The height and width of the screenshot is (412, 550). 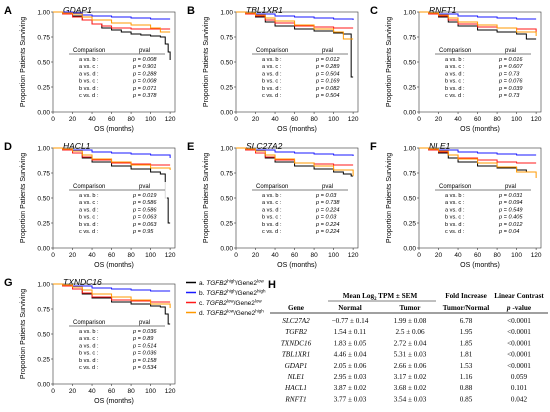 I want to click on comparison-pvalue: p = 0.036, so click(x=144, y=354).